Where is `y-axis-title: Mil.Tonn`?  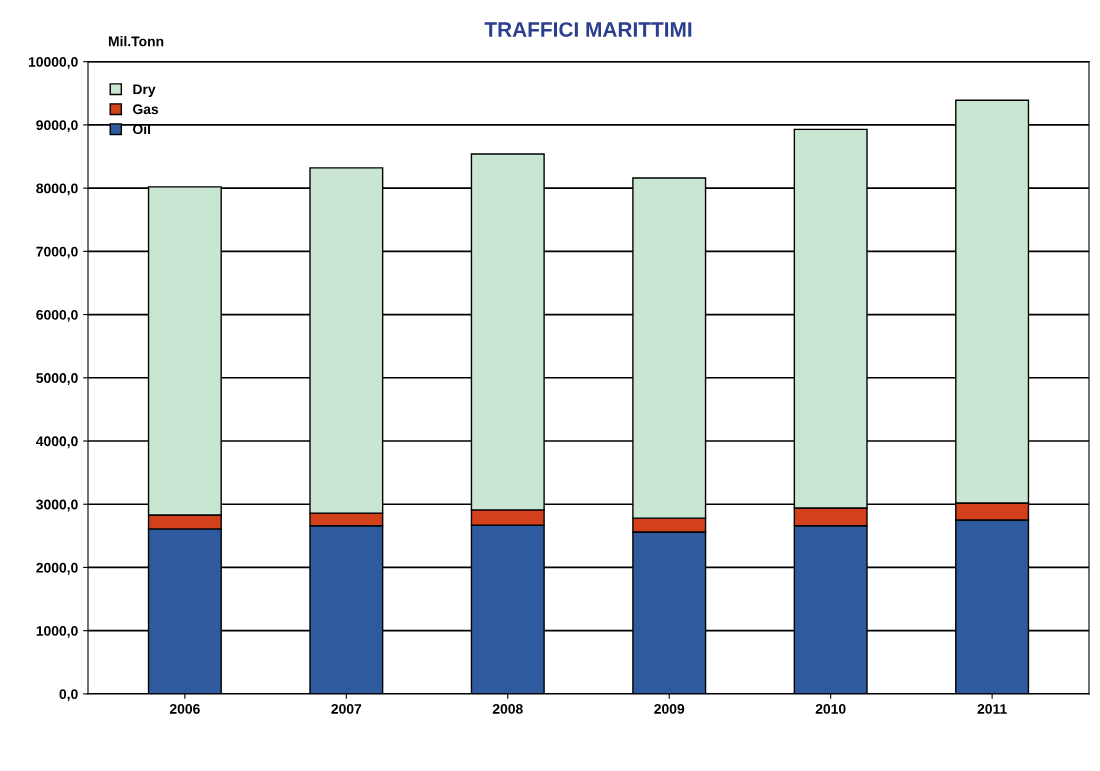 y-axis-title: Mil.Tonn is located at coordinates (136, 41).